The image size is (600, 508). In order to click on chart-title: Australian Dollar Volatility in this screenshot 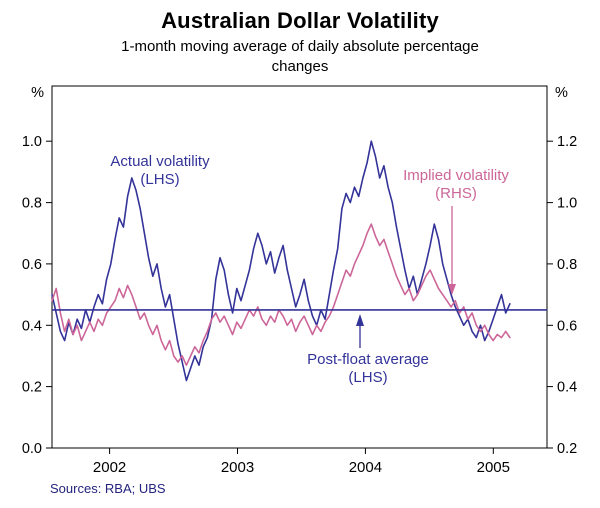, I will do `click(300, 20)`.